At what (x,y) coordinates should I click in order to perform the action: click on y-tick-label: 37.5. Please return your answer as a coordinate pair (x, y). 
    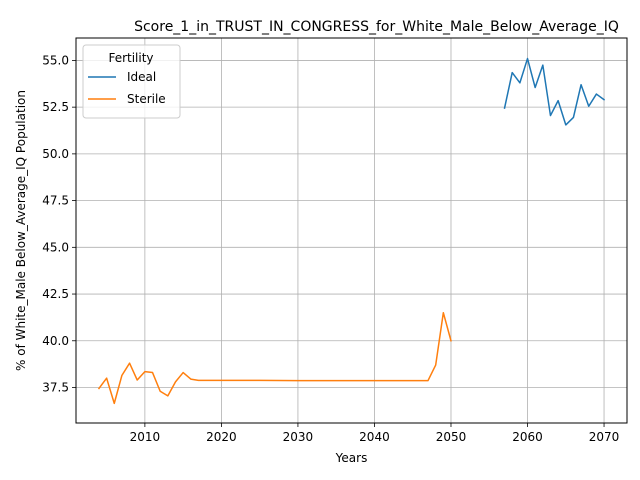
    Looking at the image, I should click on (55, 387).